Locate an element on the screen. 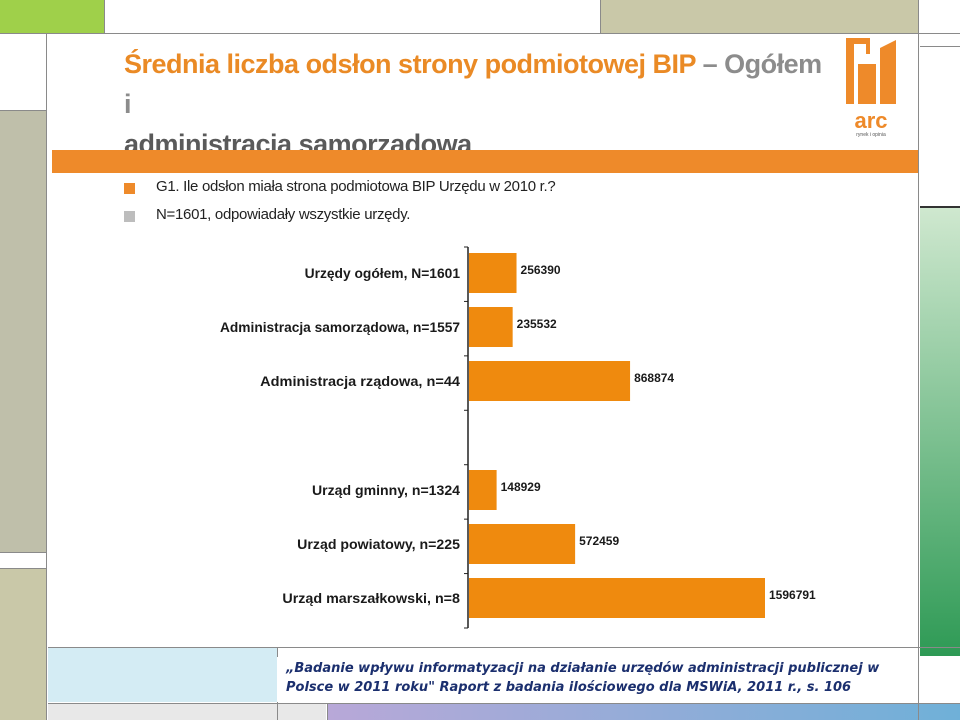 Image resolution: width=960 pixels, height=720 pixels. header-orange-band is located at coordinates (485, 161).